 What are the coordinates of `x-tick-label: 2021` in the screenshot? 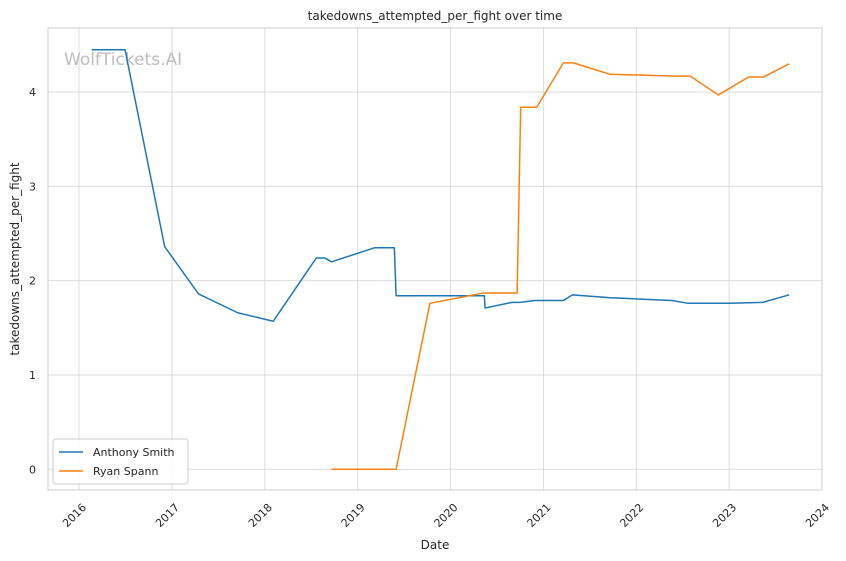 It's located at (539, 515).